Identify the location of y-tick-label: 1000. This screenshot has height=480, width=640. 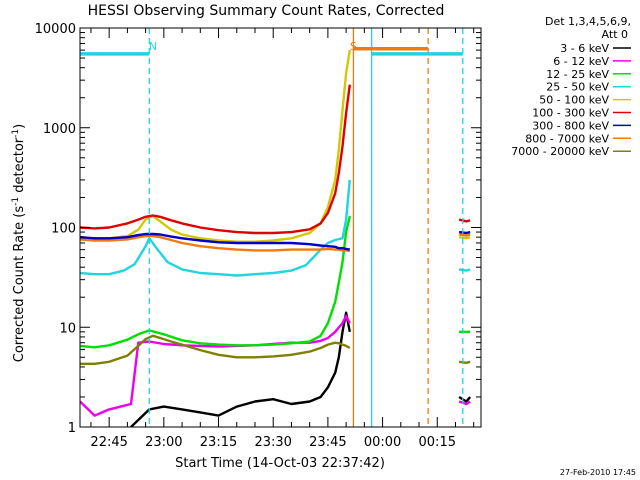
(59, 129).